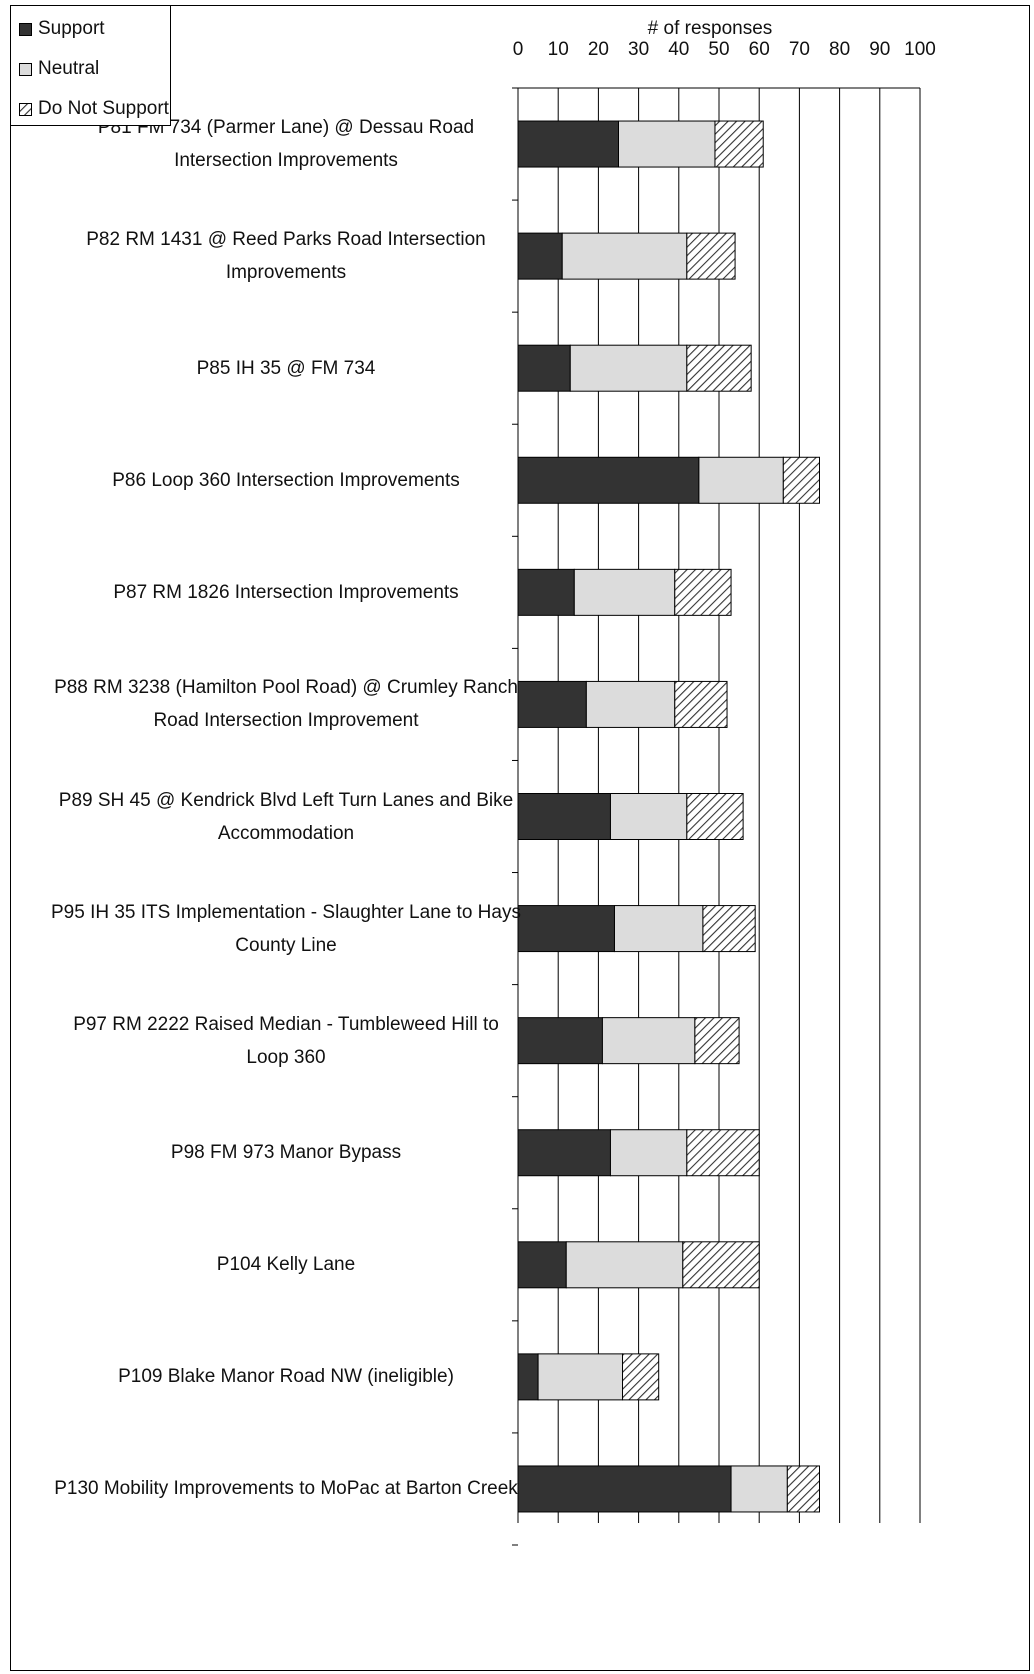 Image resolution: width=1034 pixels, height=1674 pixels. What do you see at coordinates (518, 49) in the screenshot?
I see `x-tick-label: 0` at bounding box center [518, 49].